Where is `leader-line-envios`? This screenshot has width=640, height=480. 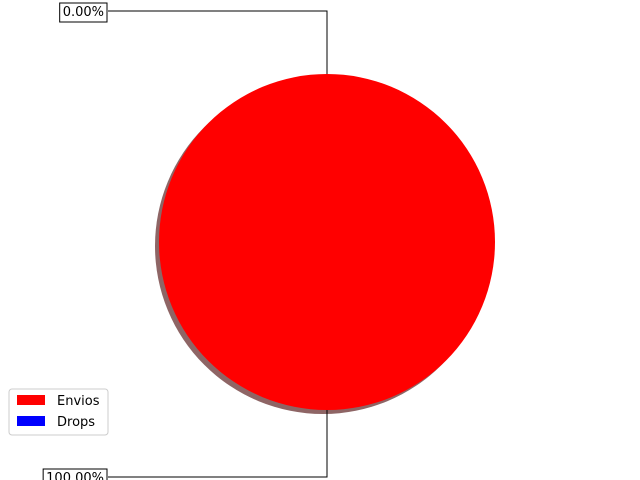 leader-line-envios is located at coordinates (218, 444).